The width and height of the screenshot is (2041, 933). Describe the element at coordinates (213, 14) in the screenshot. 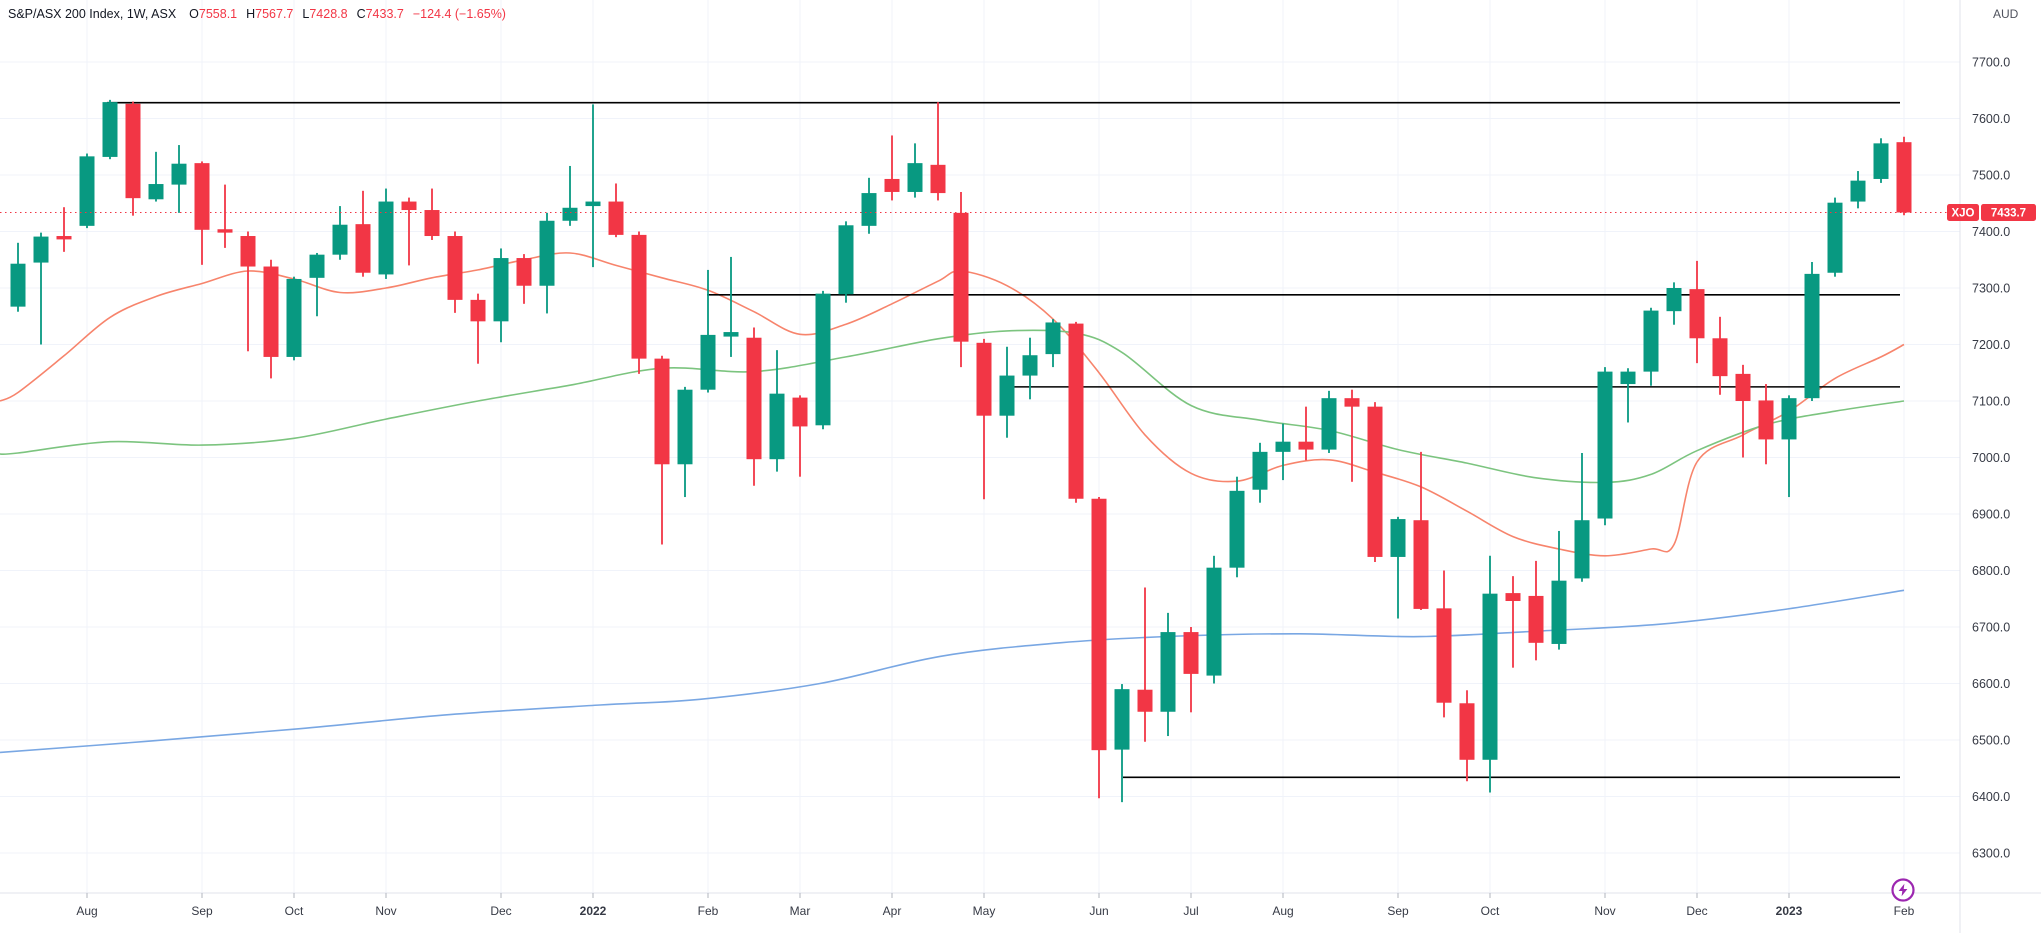

I see `ohlc-open: O7558.1` at that location.